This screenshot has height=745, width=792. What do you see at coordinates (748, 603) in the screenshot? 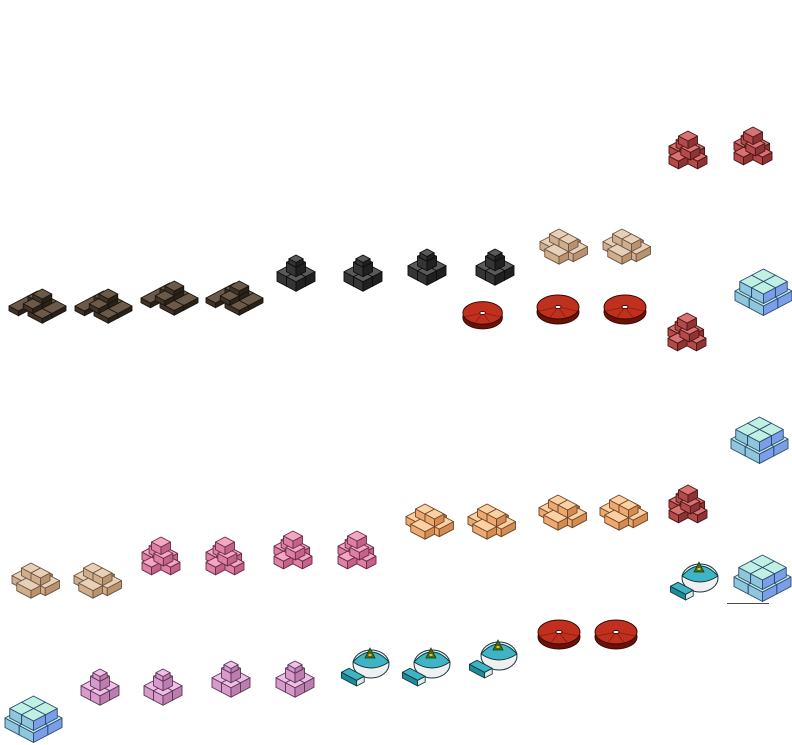
I see `baseline-marker` at bounding box center [748, 603].